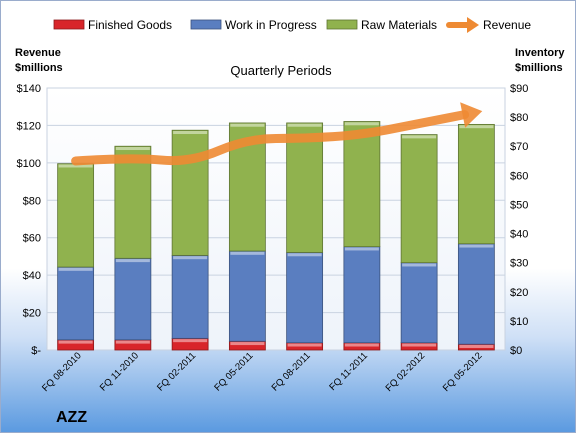  I want to click on x-tick-label: FQ 11-2010, so click(119, 371).